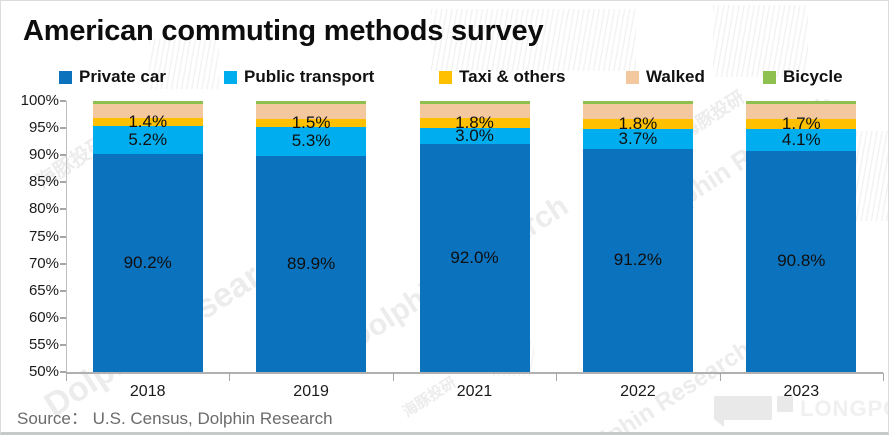  I want to click on bar-2019: 89.9% 5.3% 1.5%, so click(311, 236).